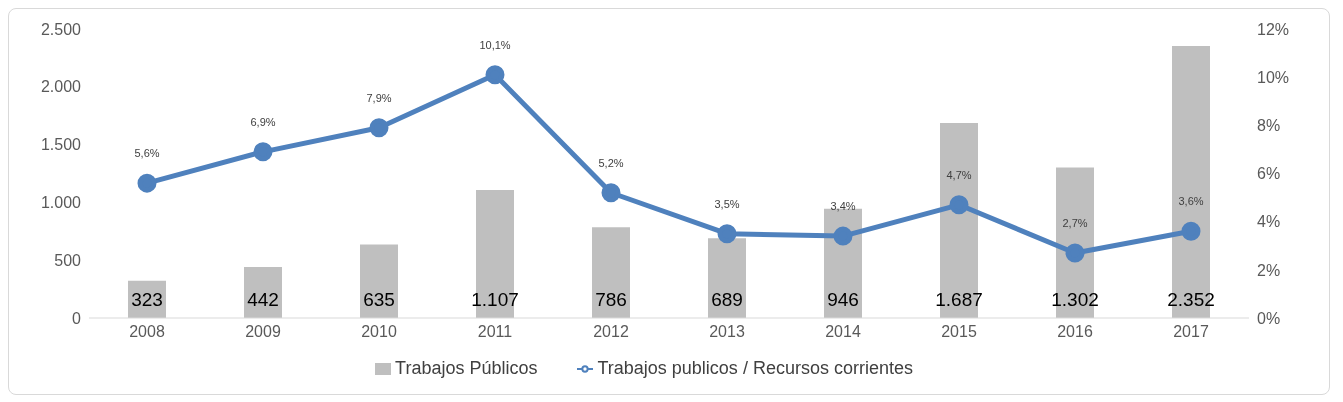 Image resolution: width=1343 pixels, height=402 pixels. I want to click on data-label: 946, so click(843, 299).